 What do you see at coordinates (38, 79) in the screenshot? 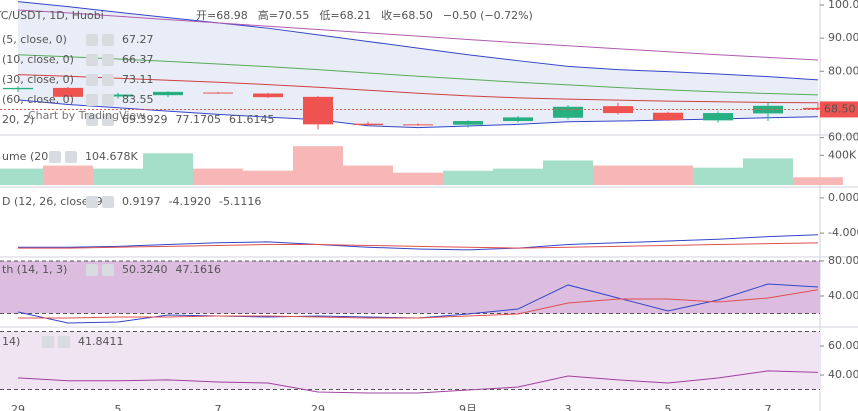
I see `indicator-label: (30, close, 0)` at bounding box center [38, 79].